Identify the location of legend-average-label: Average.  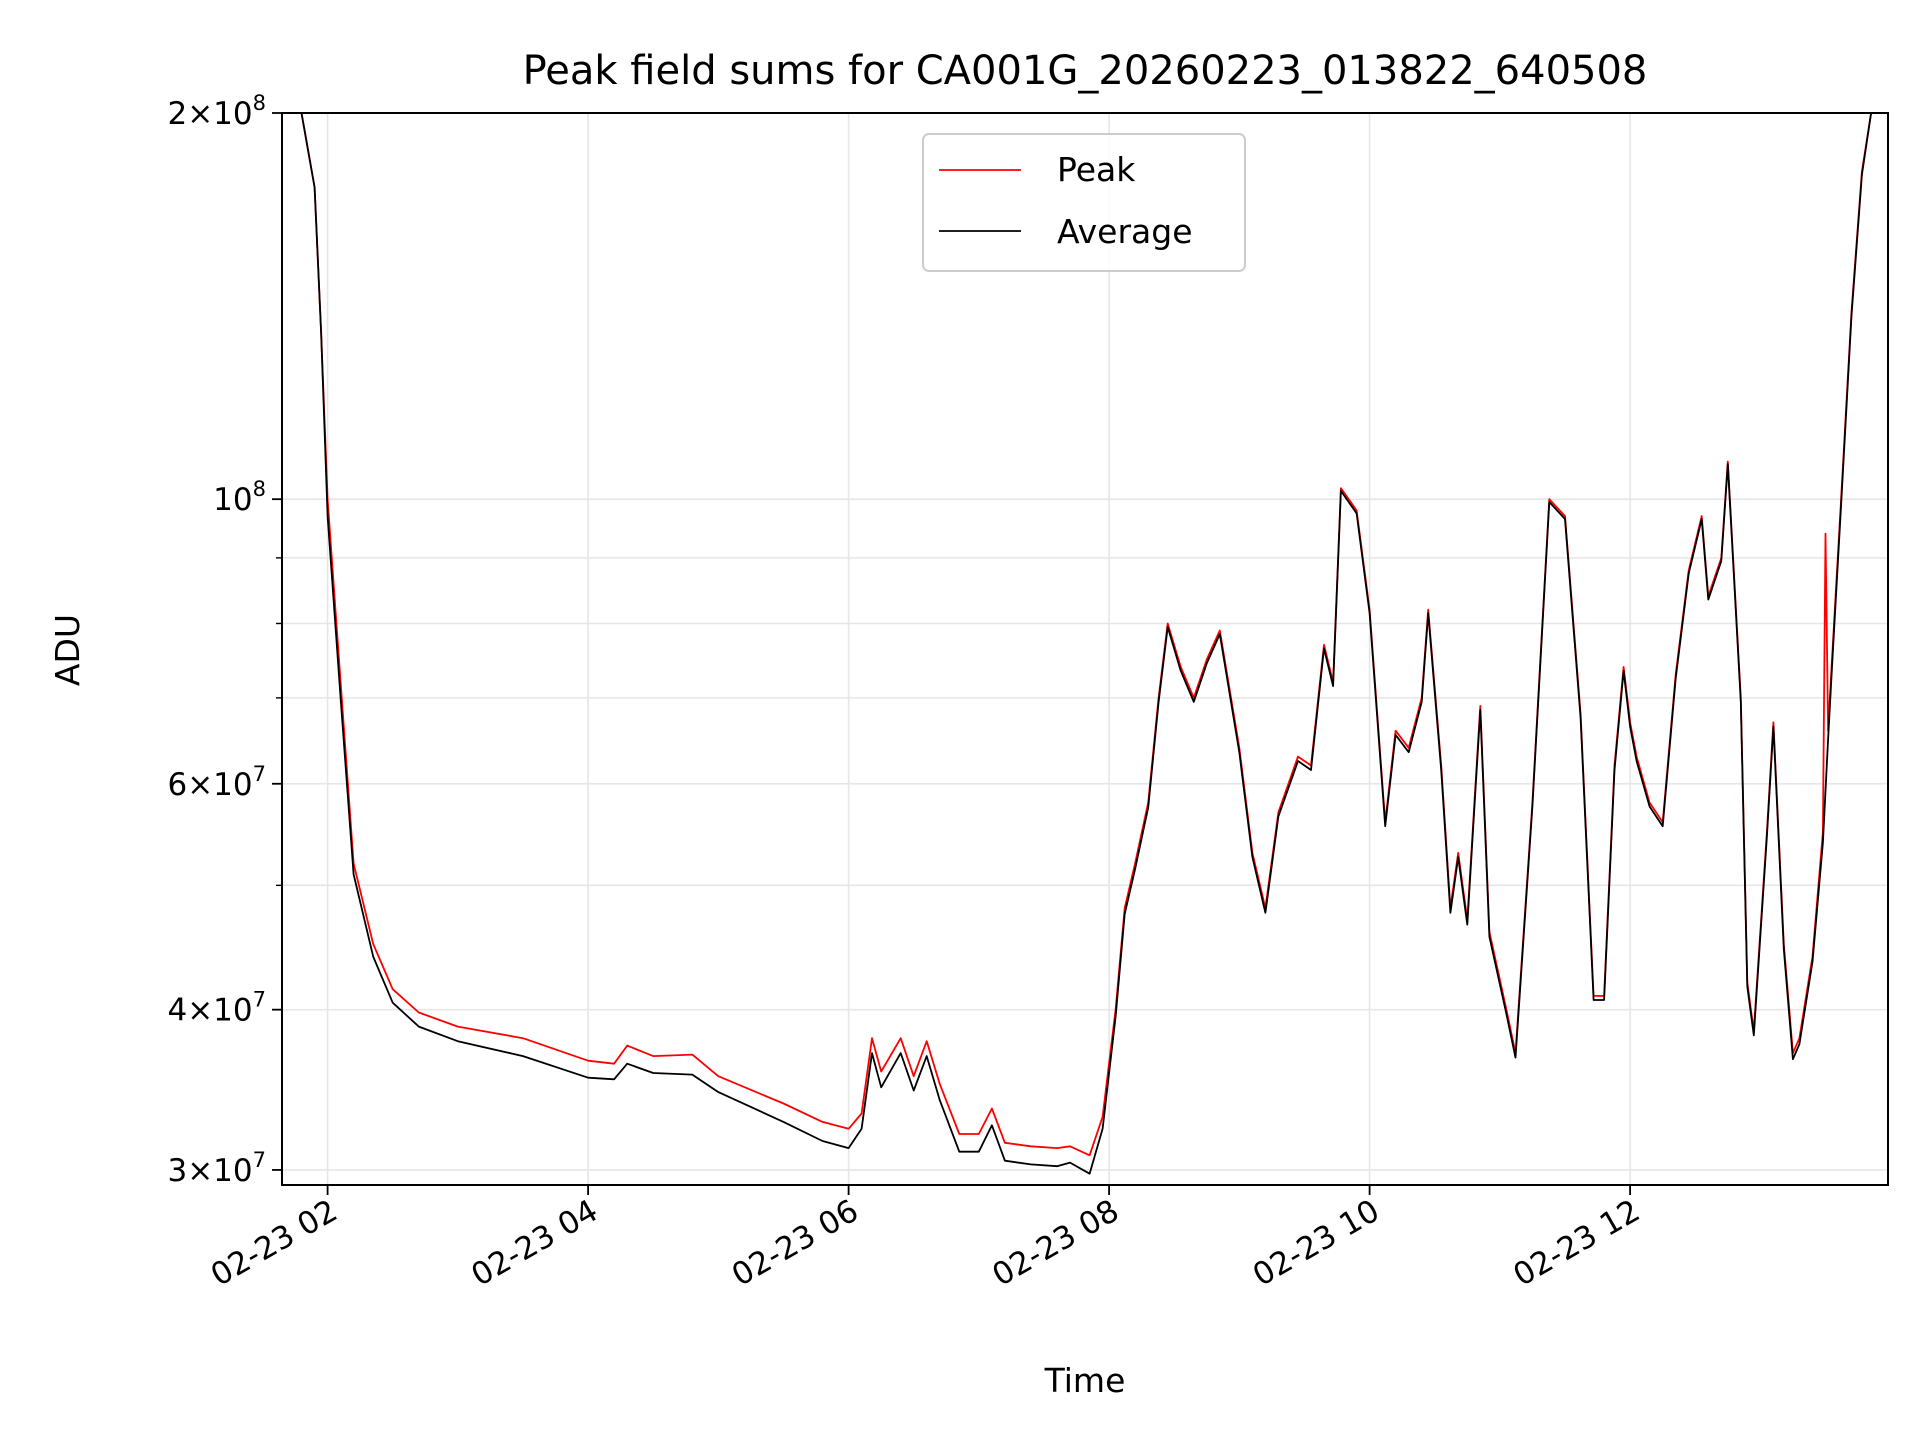
(1125, 231).